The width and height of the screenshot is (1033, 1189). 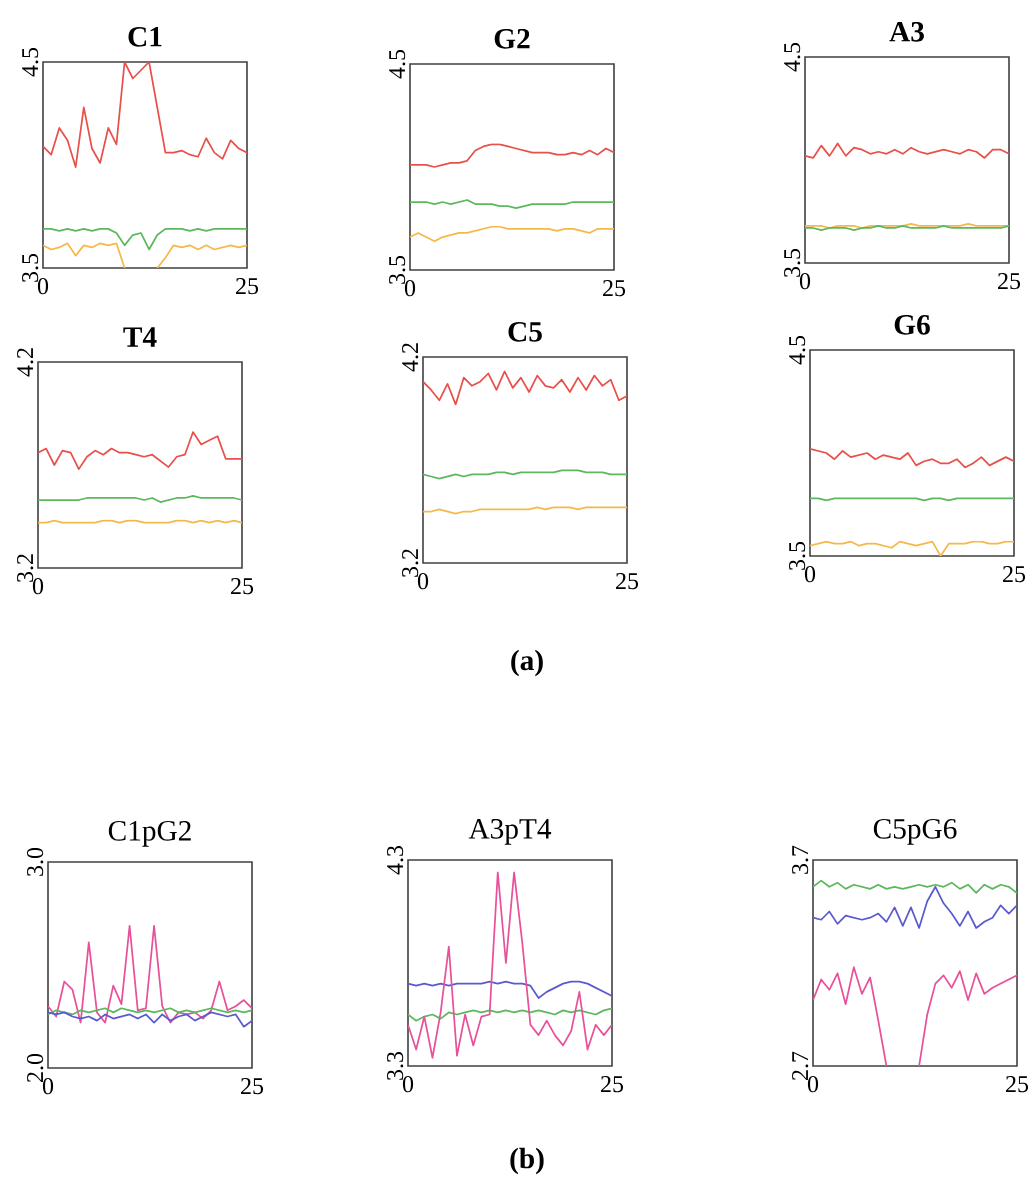 What do you see at coordinates (149, 833) in the screenshot?
I see `chart-title: C1pG2` at bounding box center [149, 833].